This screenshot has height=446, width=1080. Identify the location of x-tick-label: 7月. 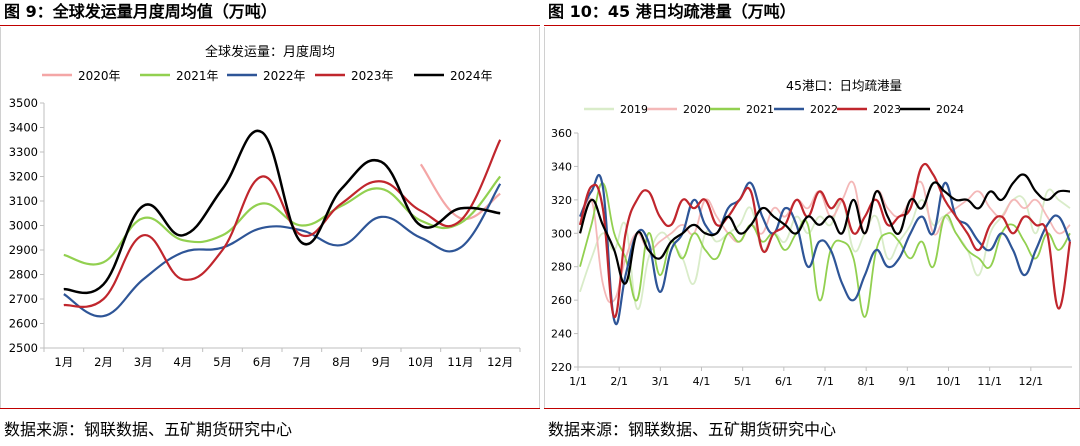
(301, 362).